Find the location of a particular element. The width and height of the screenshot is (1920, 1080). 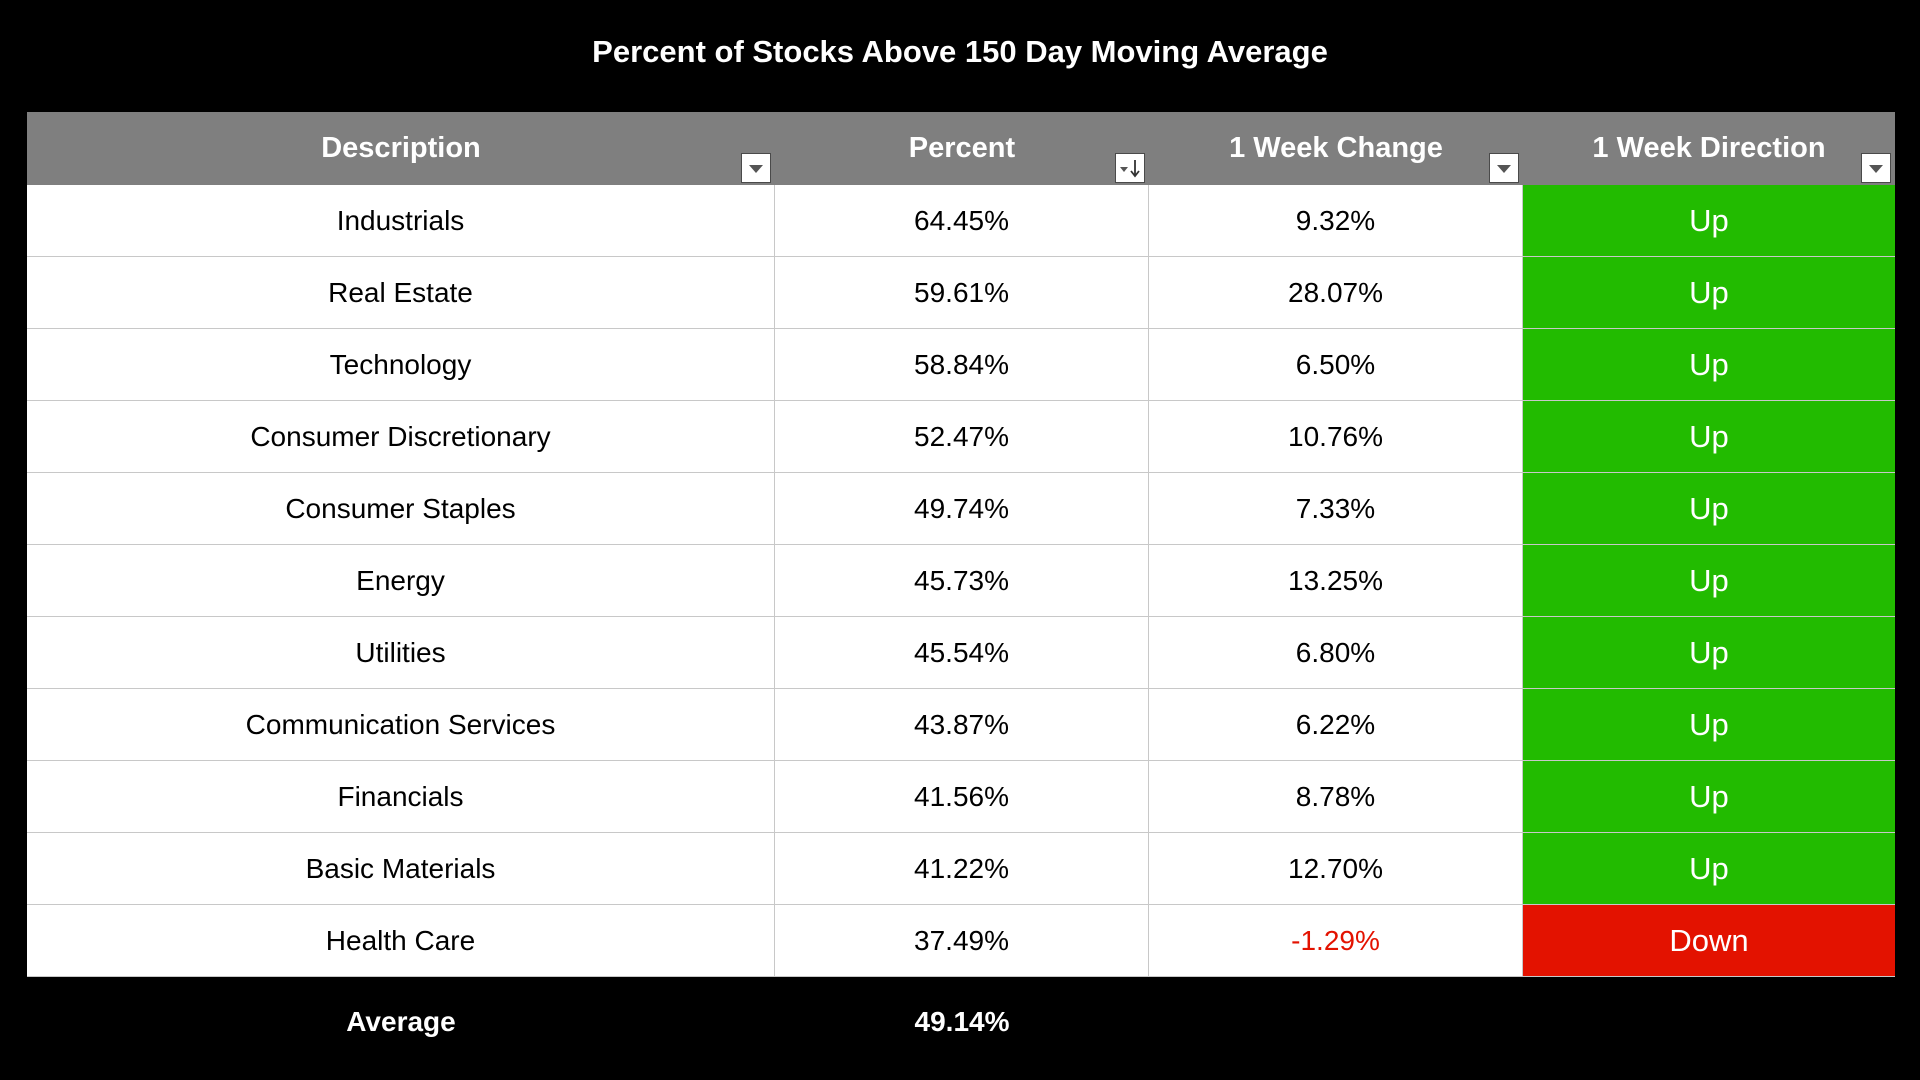

table-row: Financials 41.56% 8.78% Up is located at coordinates (961, 797).